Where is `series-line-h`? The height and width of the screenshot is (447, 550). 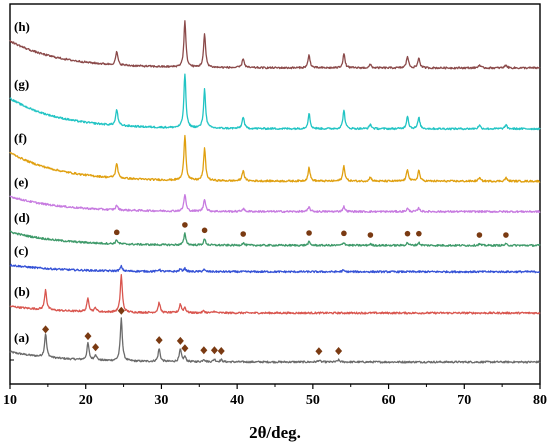 series-line-h is located at coordinates (275, 45).